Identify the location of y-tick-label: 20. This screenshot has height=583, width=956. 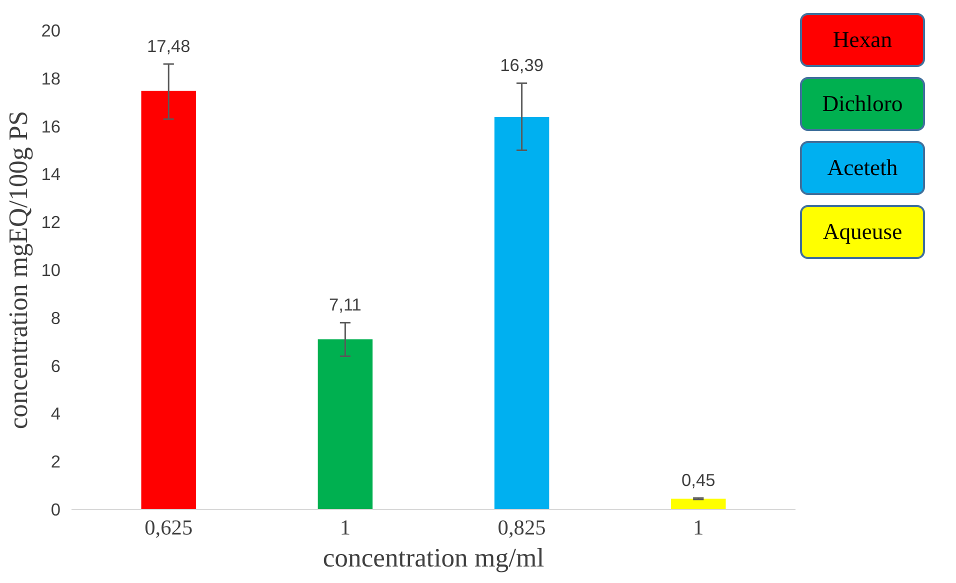
(51, 30).